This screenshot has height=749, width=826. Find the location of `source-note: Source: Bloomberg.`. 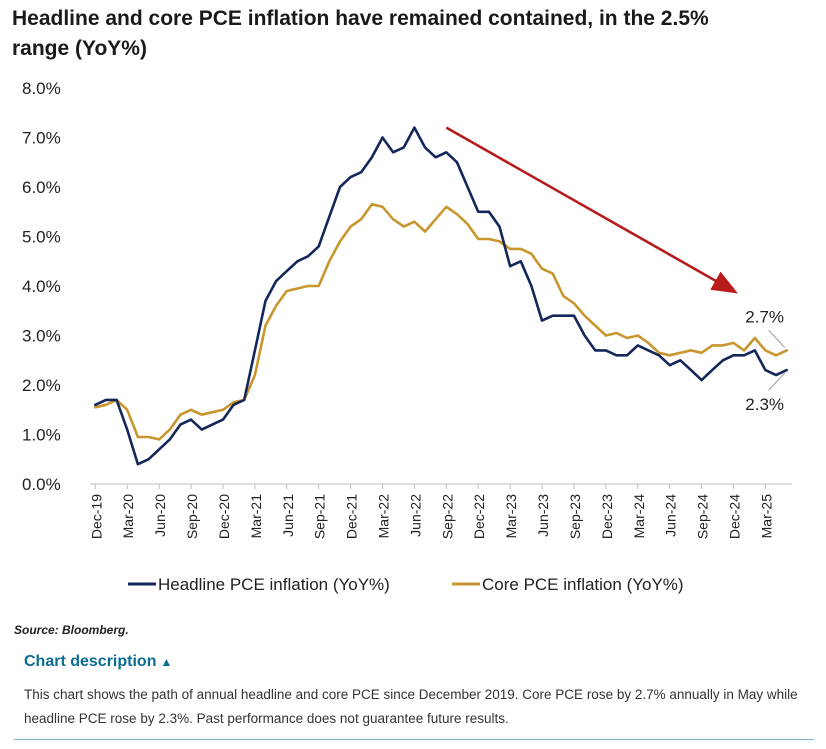

source-note: Source: Bloomberg. is located at coordinates (71, 630).